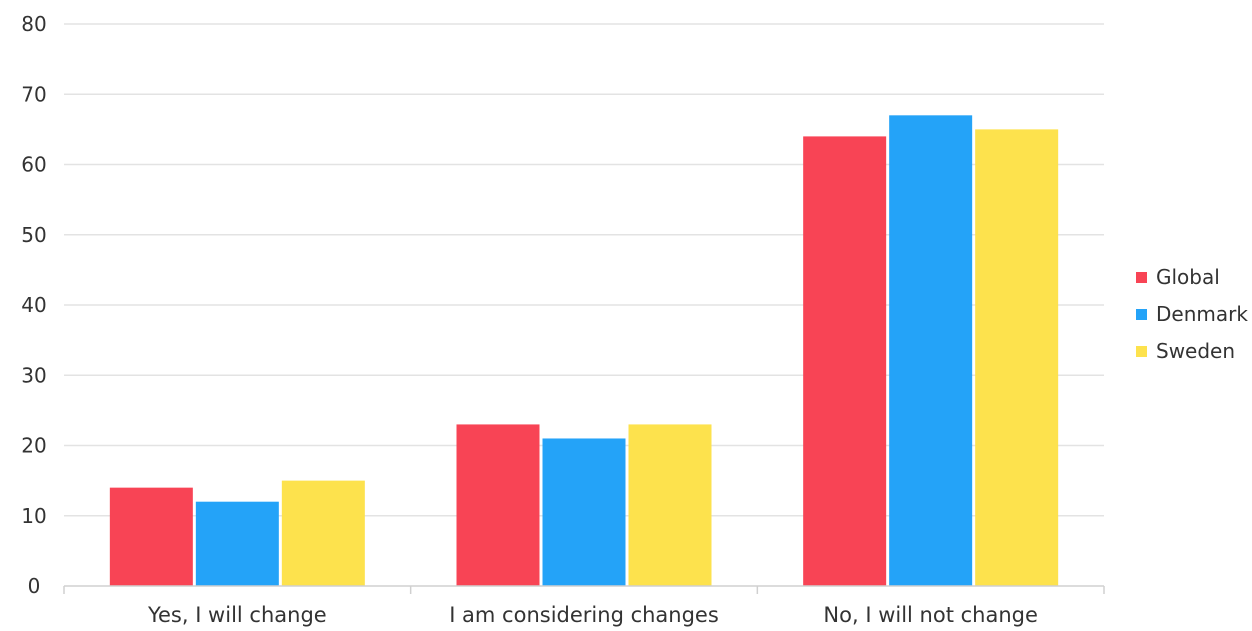  I want to click on legend-swatch-global, so click(1141, 277).